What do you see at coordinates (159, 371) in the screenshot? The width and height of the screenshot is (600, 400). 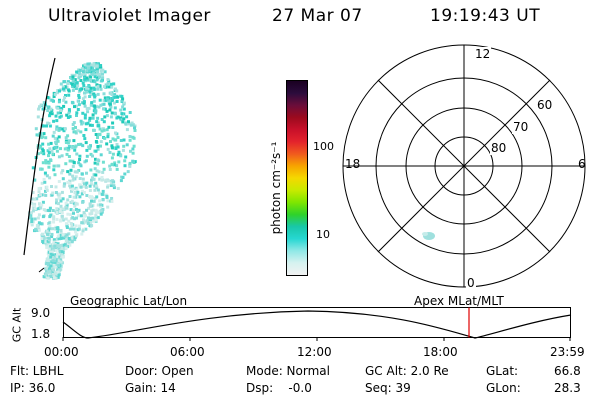 I see `info-door: Door: Open` at bounding box center [159, 371].